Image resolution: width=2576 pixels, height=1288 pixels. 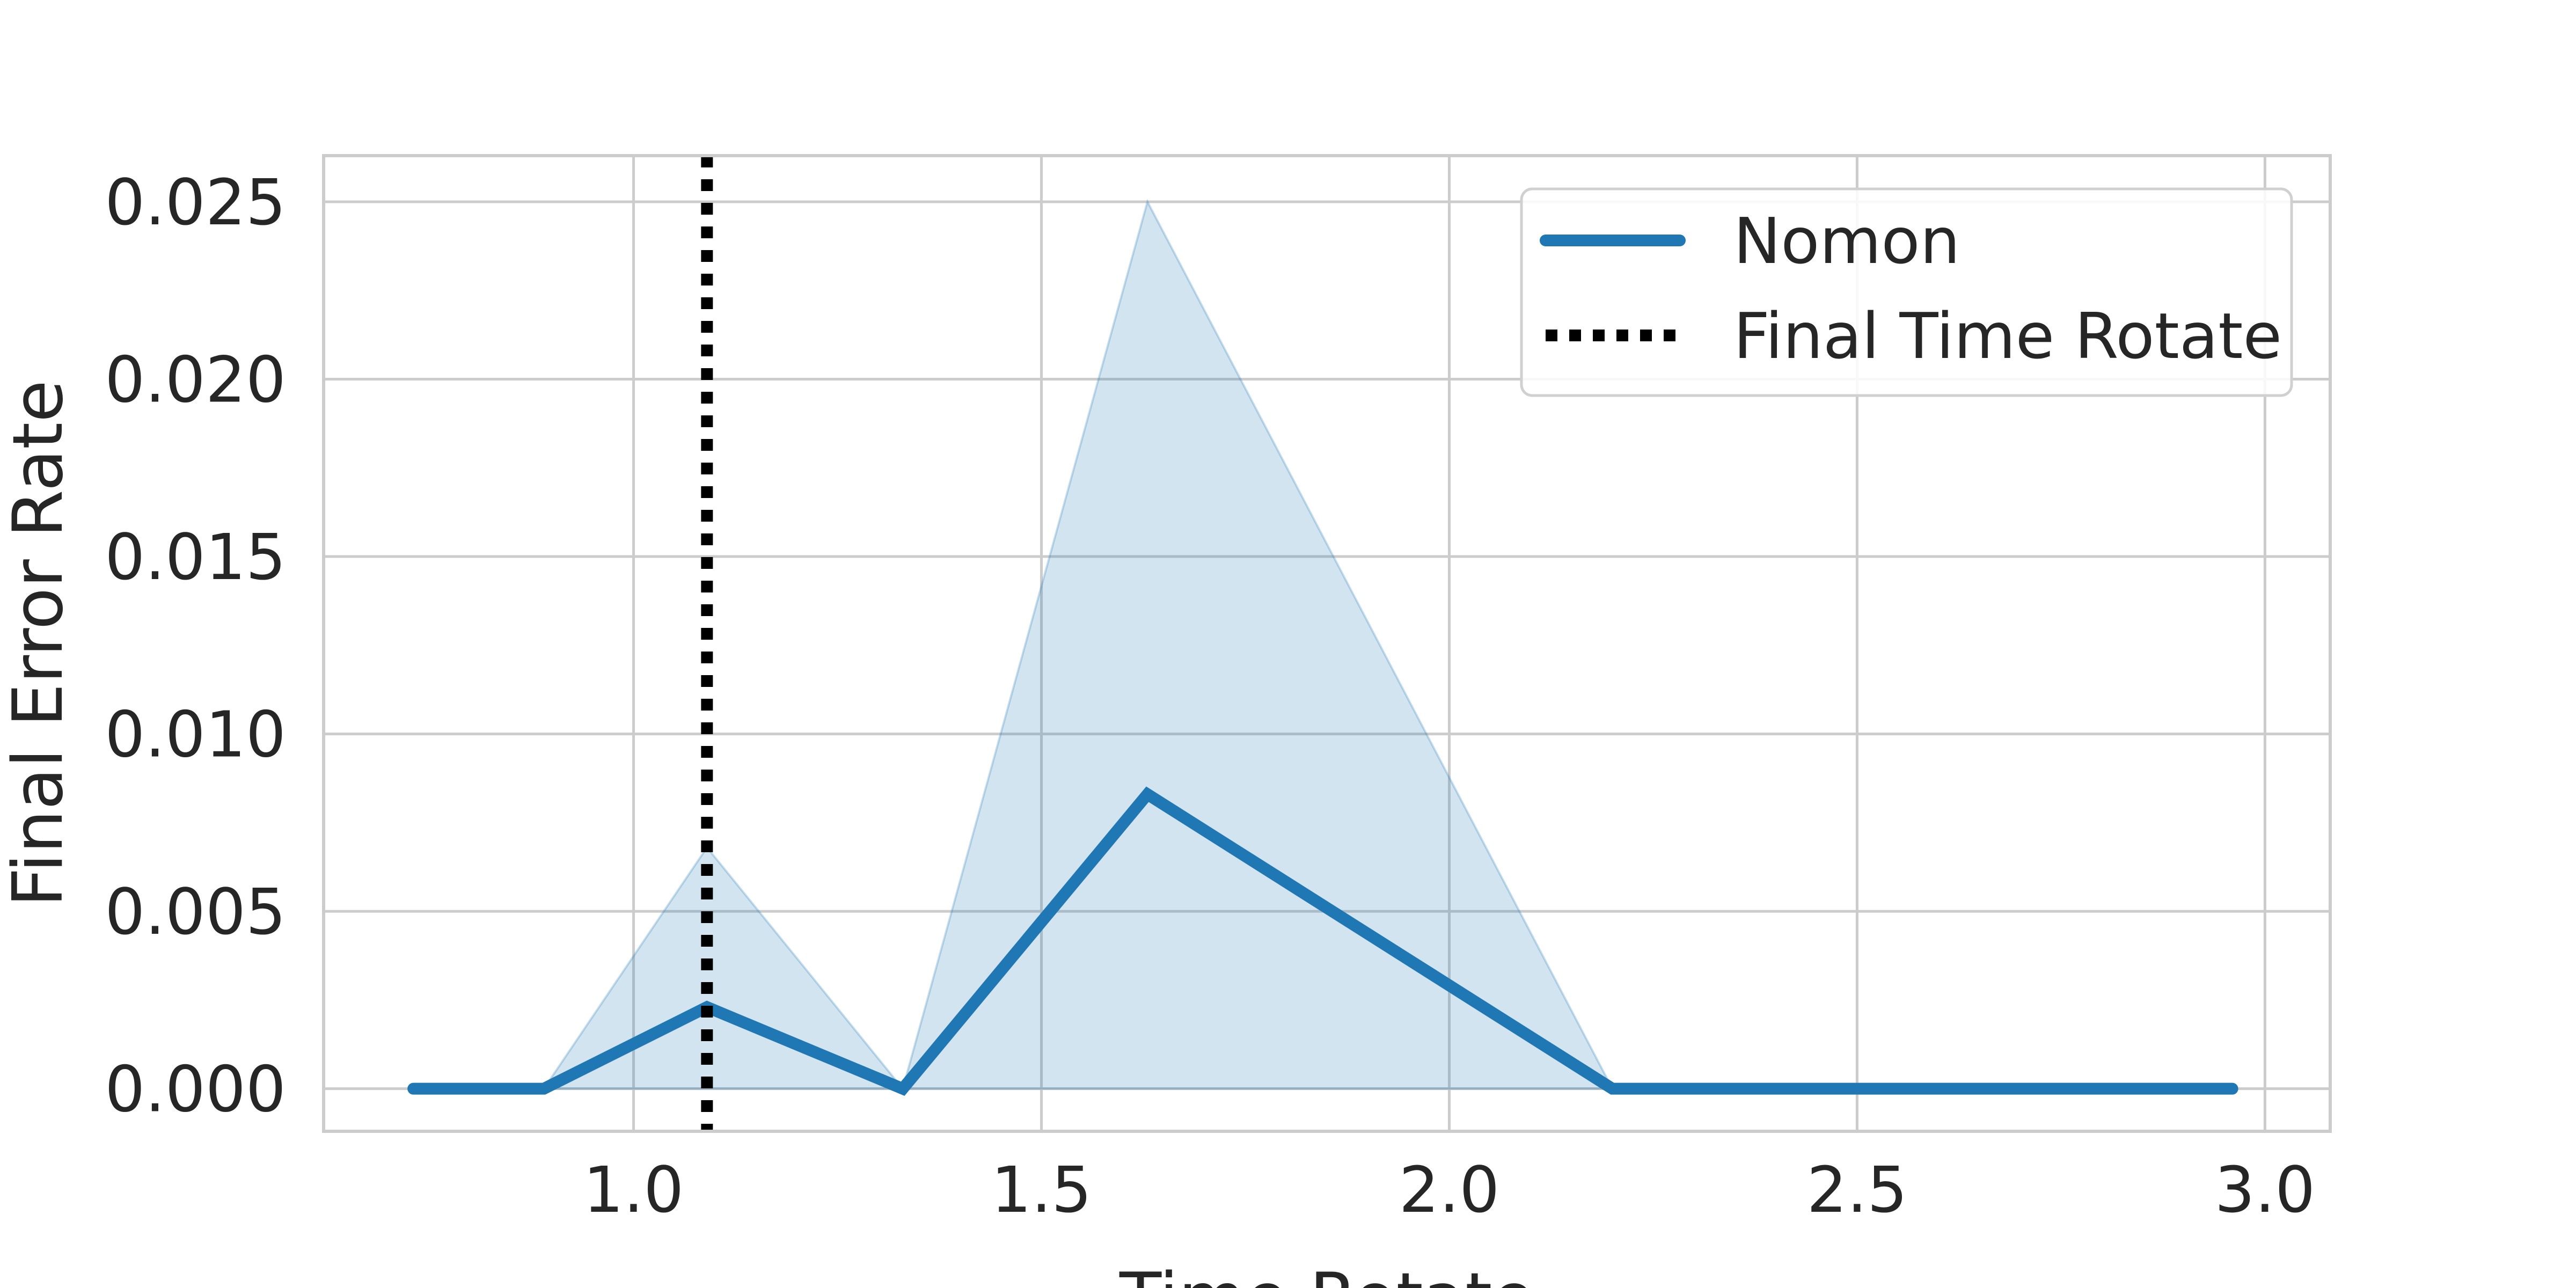 What do you see at coordinates (195, 202) in the screenshot?
I see `y-tick-label: 0.025` at bounding box center [195, 202].